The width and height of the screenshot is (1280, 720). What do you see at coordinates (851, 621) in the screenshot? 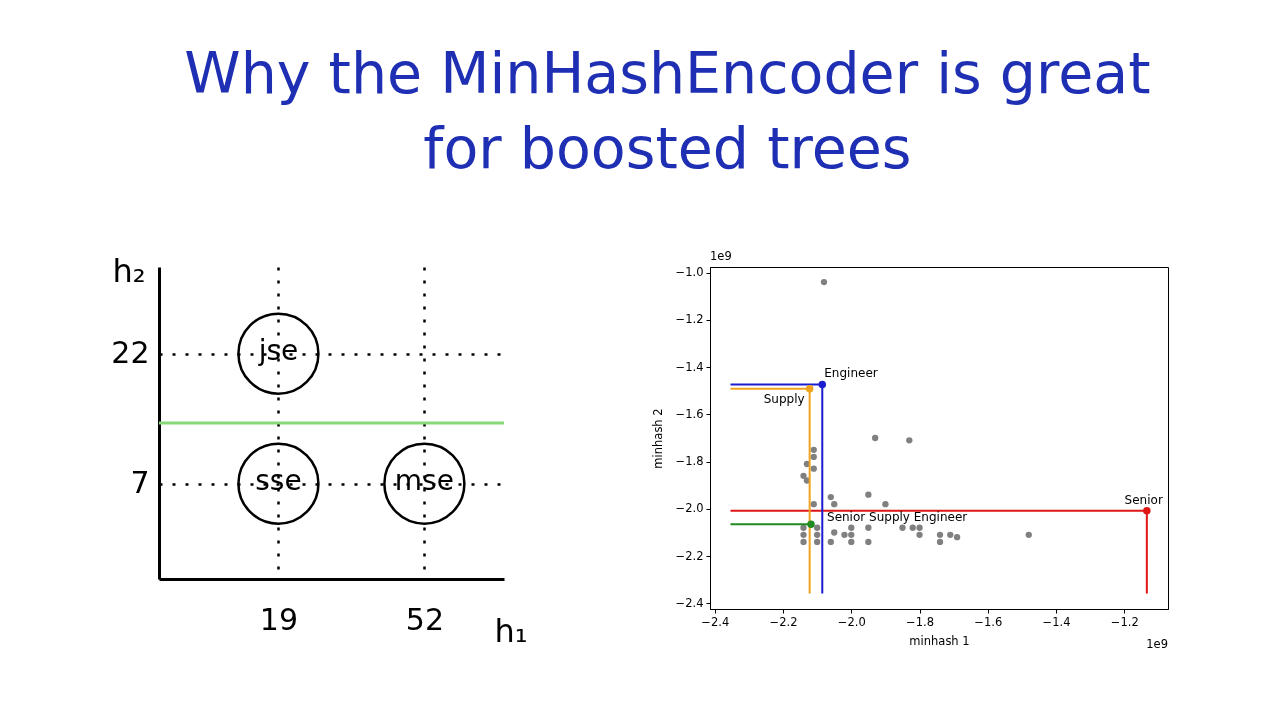
I see `x-tick-label: −2.0` at bounding box center [851, 621].